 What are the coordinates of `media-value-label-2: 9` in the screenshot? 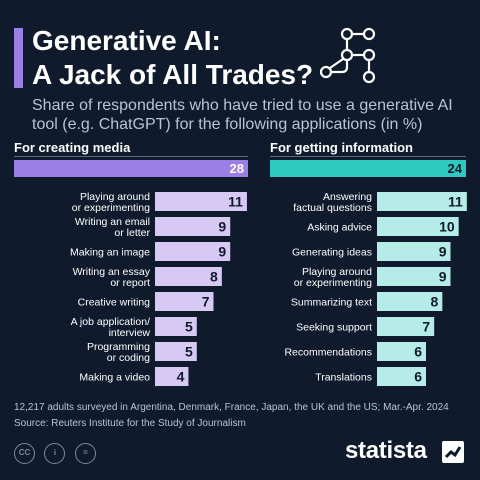 It's located at (222, 252).